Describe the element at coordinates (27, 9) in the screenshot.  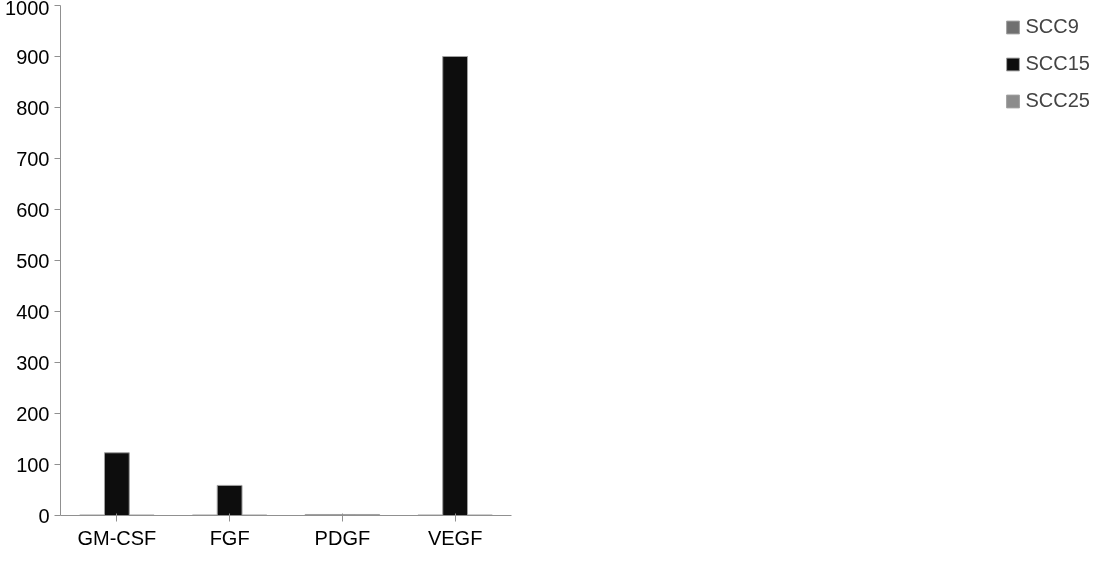
I see `y-tick-label: 1000` at that location.